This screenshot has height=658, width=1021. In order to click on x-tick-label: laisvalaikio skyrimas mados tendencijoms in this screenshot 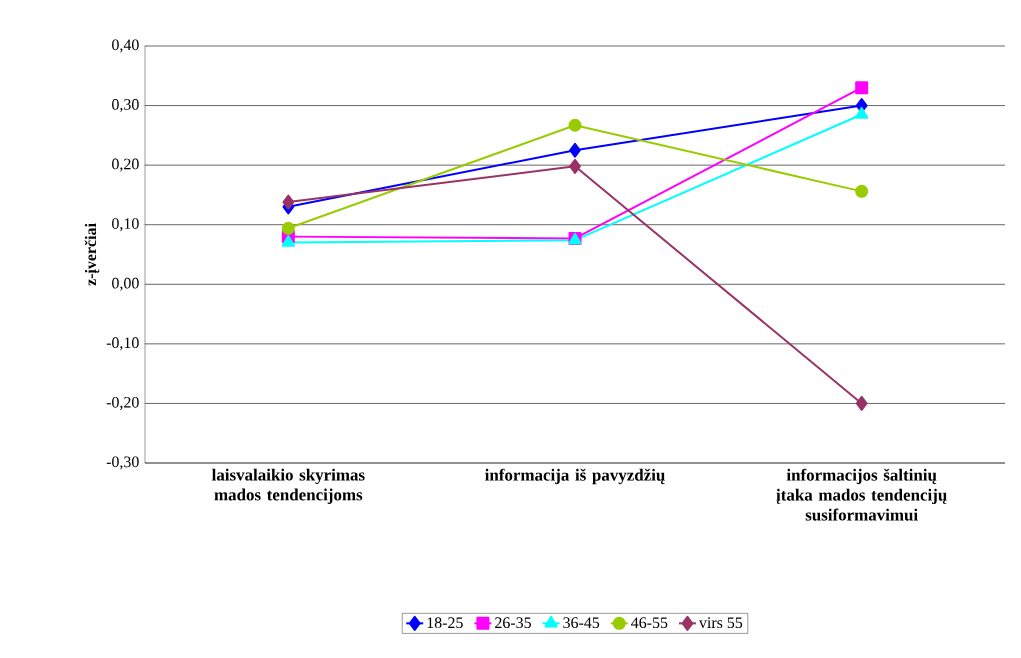, I will do `click(288, 486)`.